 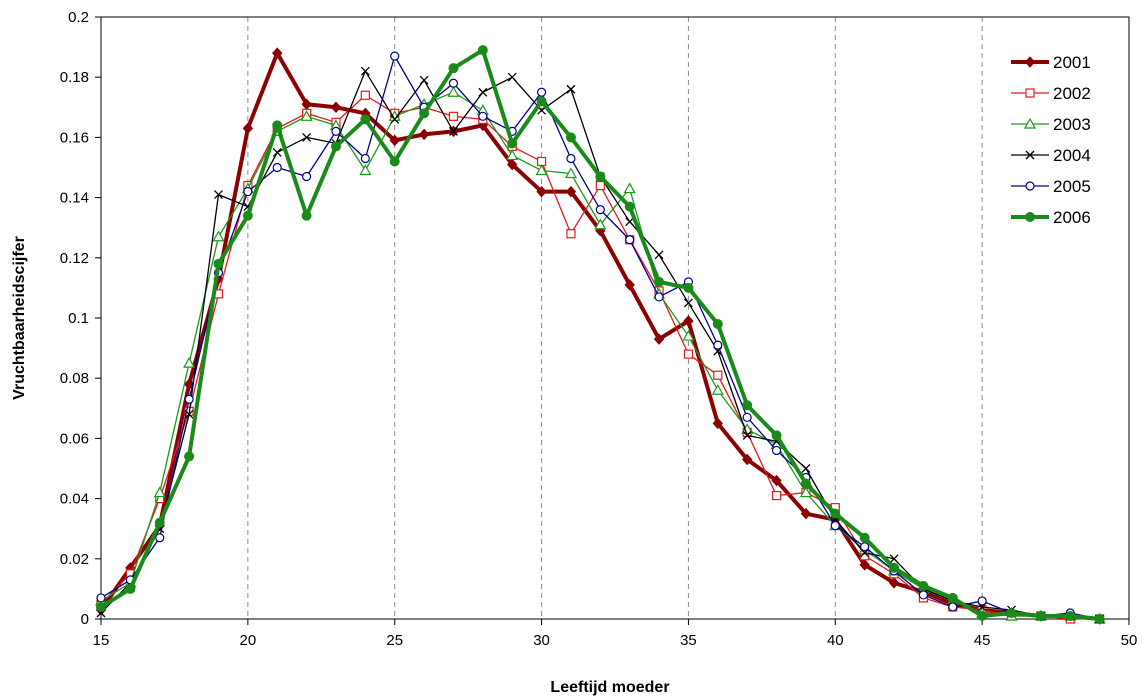 I want to click on legend-label: 2006, so click(x=1072, y=217).